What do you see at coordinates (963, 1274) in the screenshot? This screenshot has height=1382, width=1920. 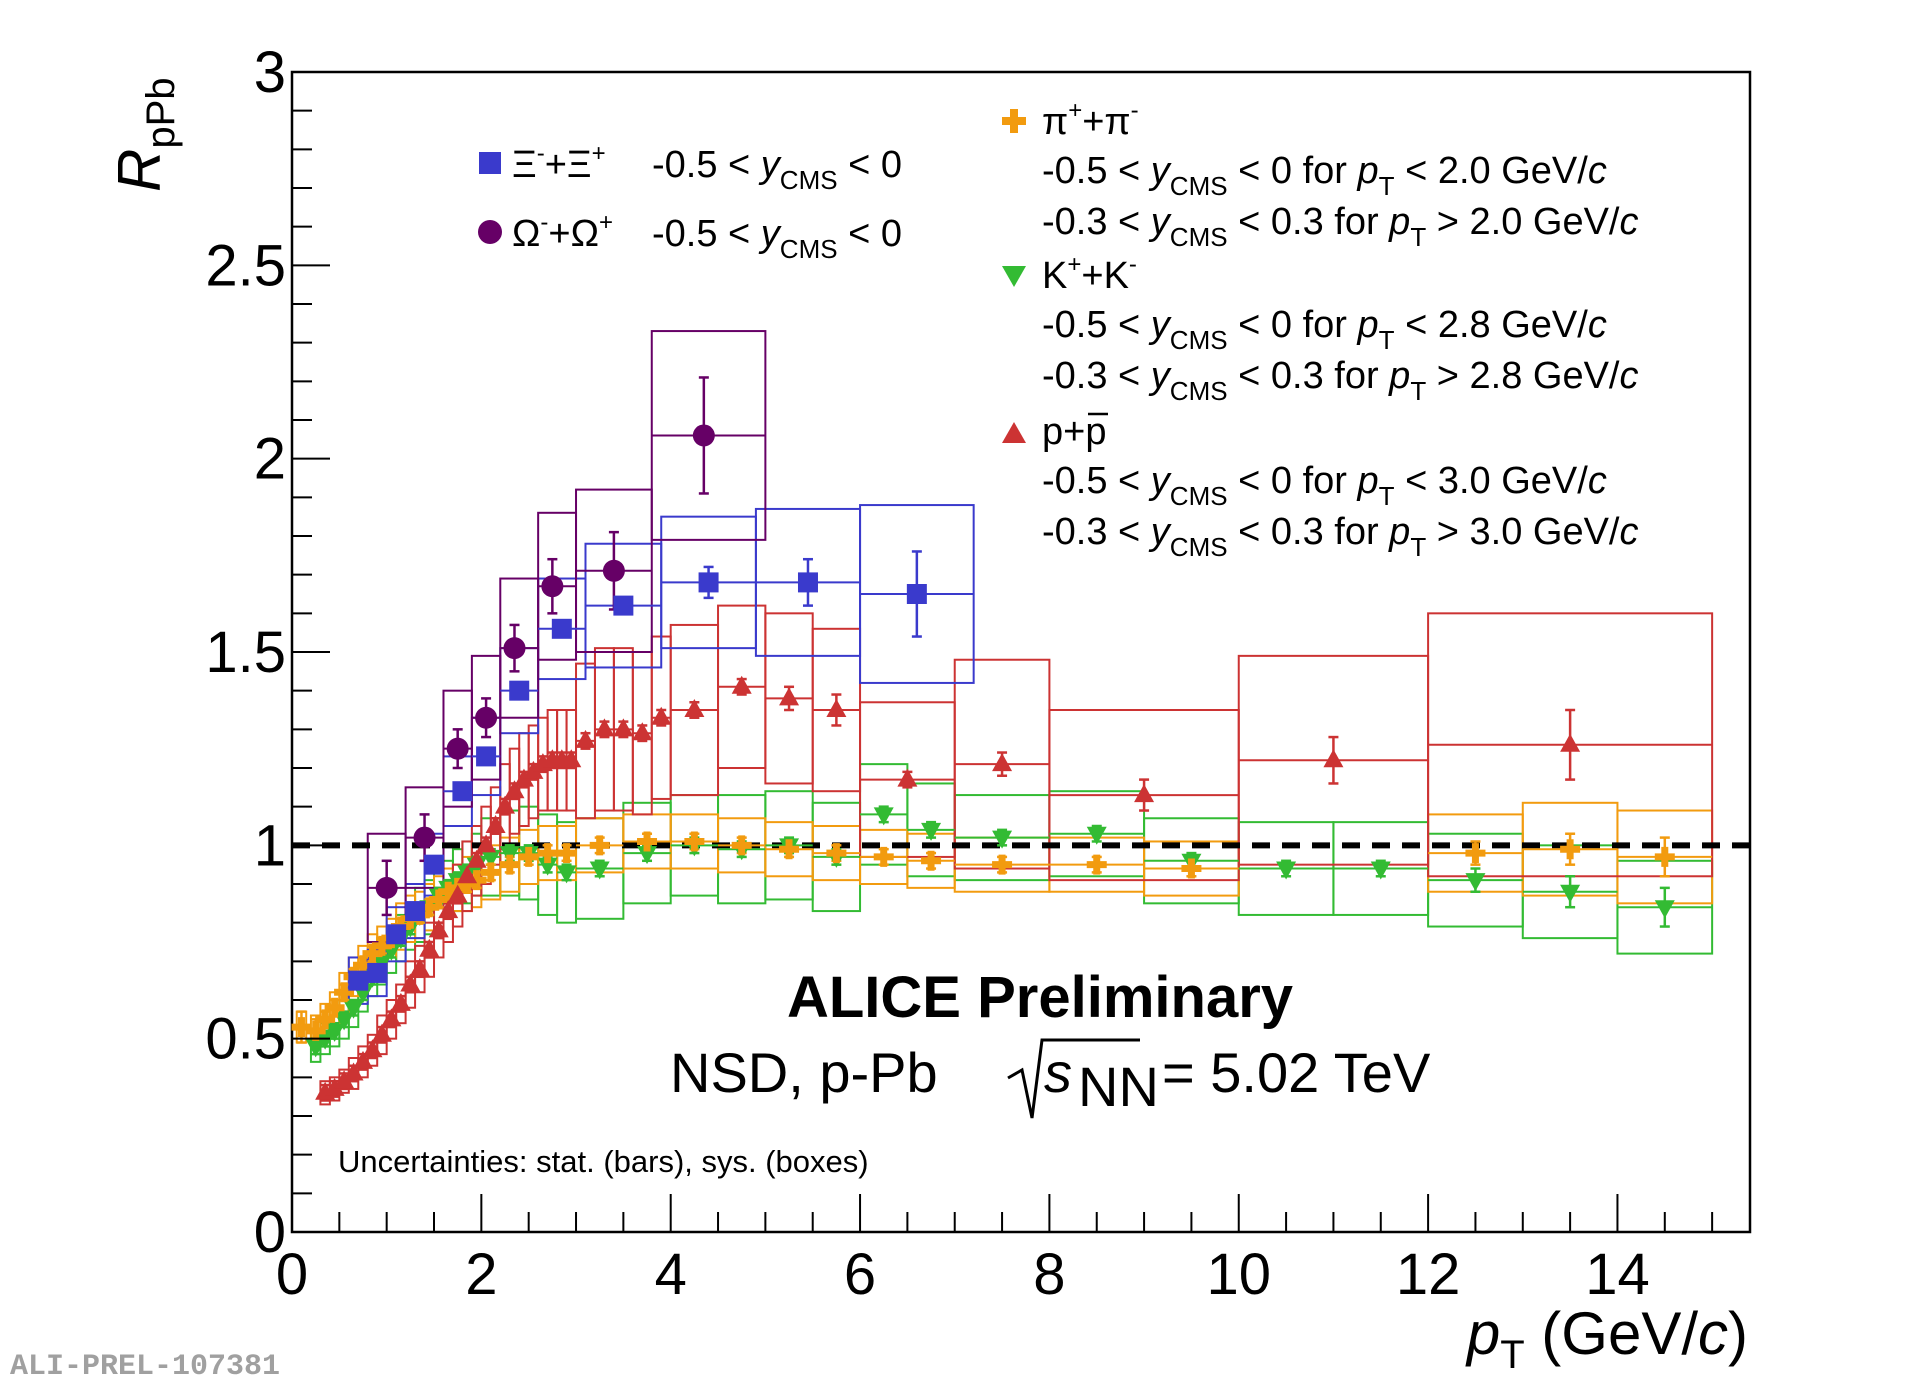 I see `x-tick-labels: 0 2 4 6 8 10 12 14` at bounding box center [963, 1274].